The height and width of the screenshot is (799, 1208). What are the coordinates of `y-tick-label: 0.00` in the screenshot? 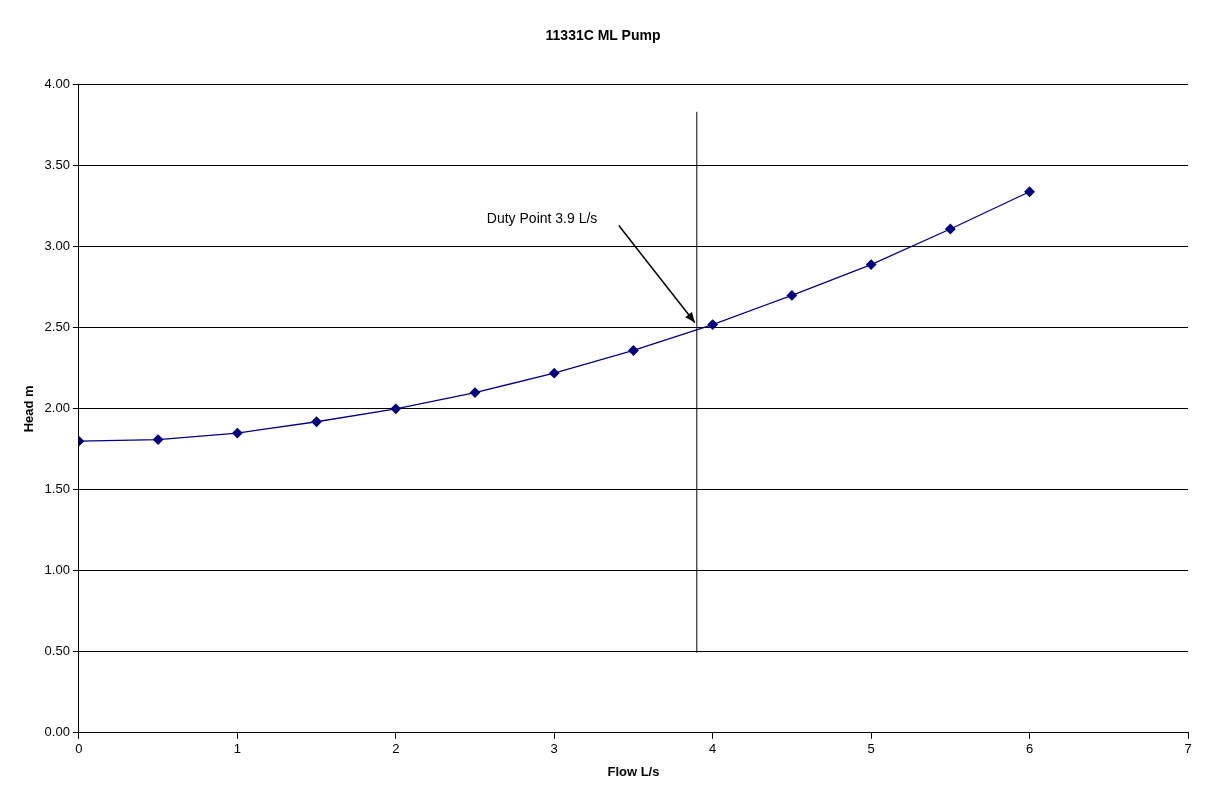 It's located at (57, 732).